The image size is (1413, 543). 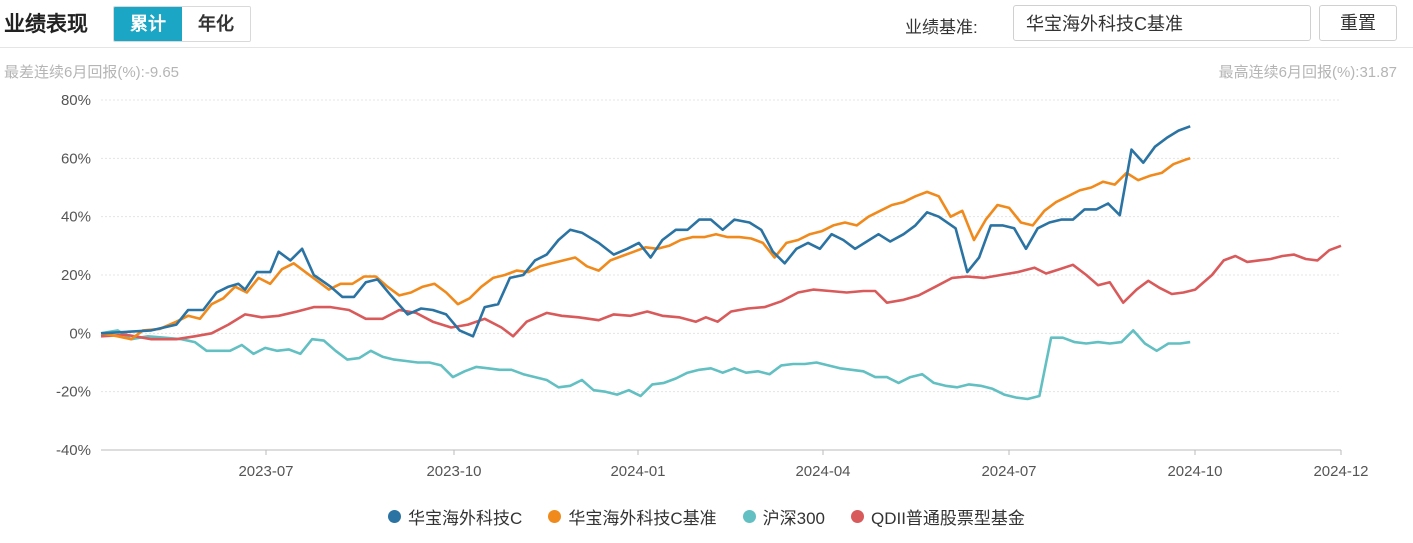 I want to click on x-tick-label: 2024-01, so click(x=637, y=471).